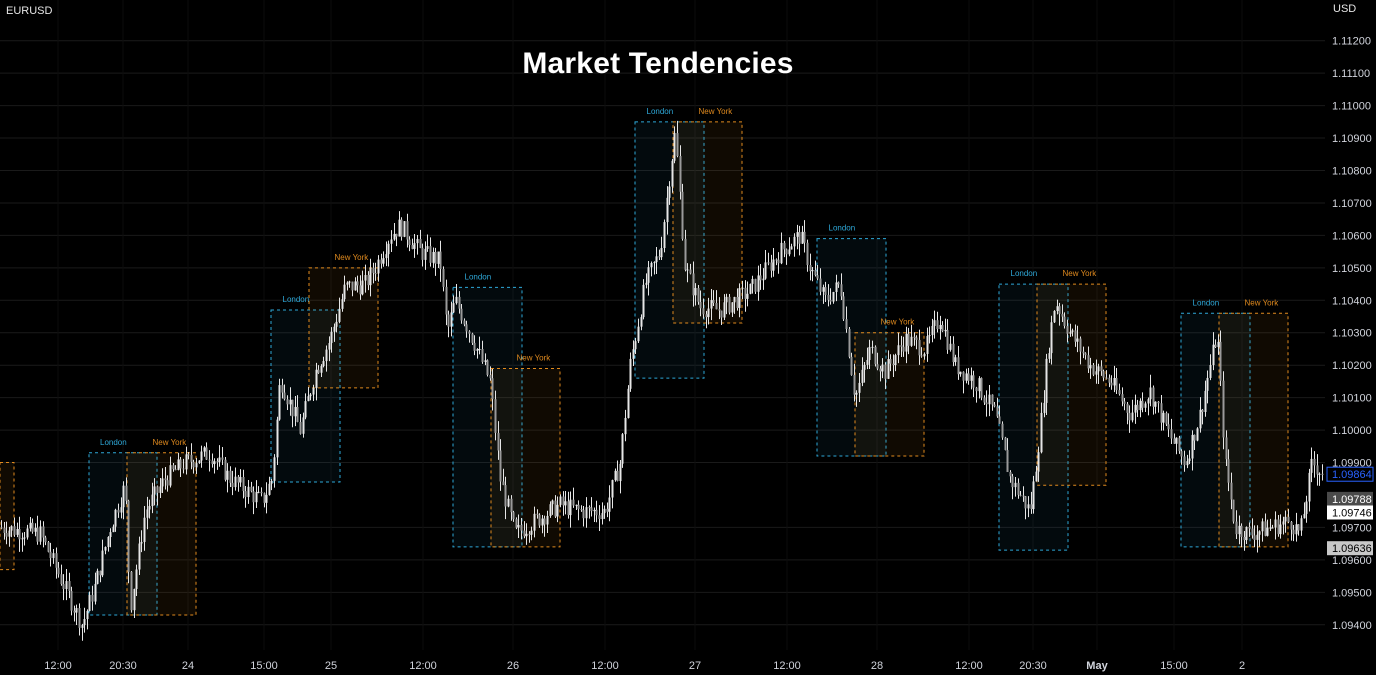 Image resolution: width=1376 pixels, height=675 pixels. I want to click on y-tick-label: 1.10400, so click(1352, 301).